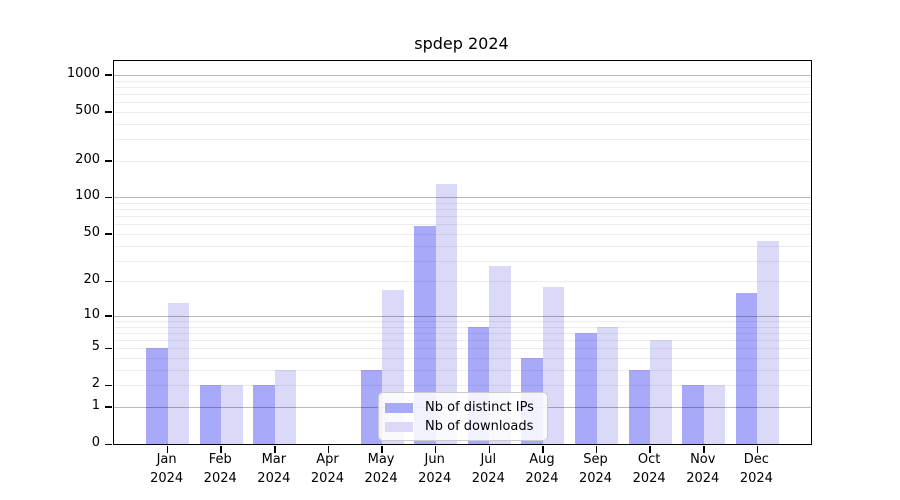  I want to click on bar-ips-may, so click(371, 406).